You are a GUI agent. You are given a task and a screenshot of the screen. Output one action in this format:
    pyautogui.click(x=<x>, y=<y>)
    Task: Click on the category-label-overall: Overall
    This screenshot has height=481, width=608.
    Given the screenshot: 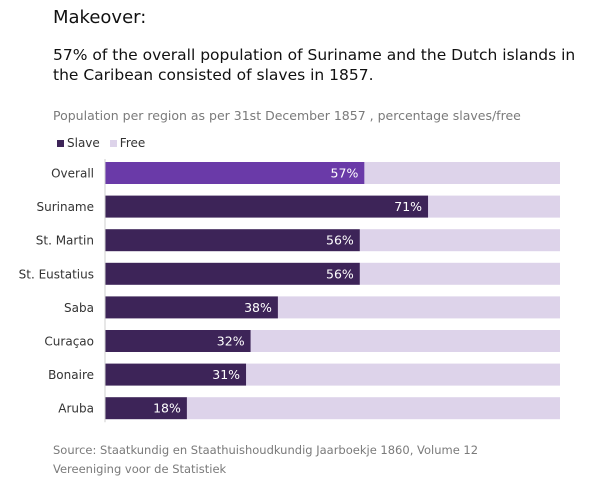 What is the action you would take?
    pyautogui.click(x=72, y=174)
    